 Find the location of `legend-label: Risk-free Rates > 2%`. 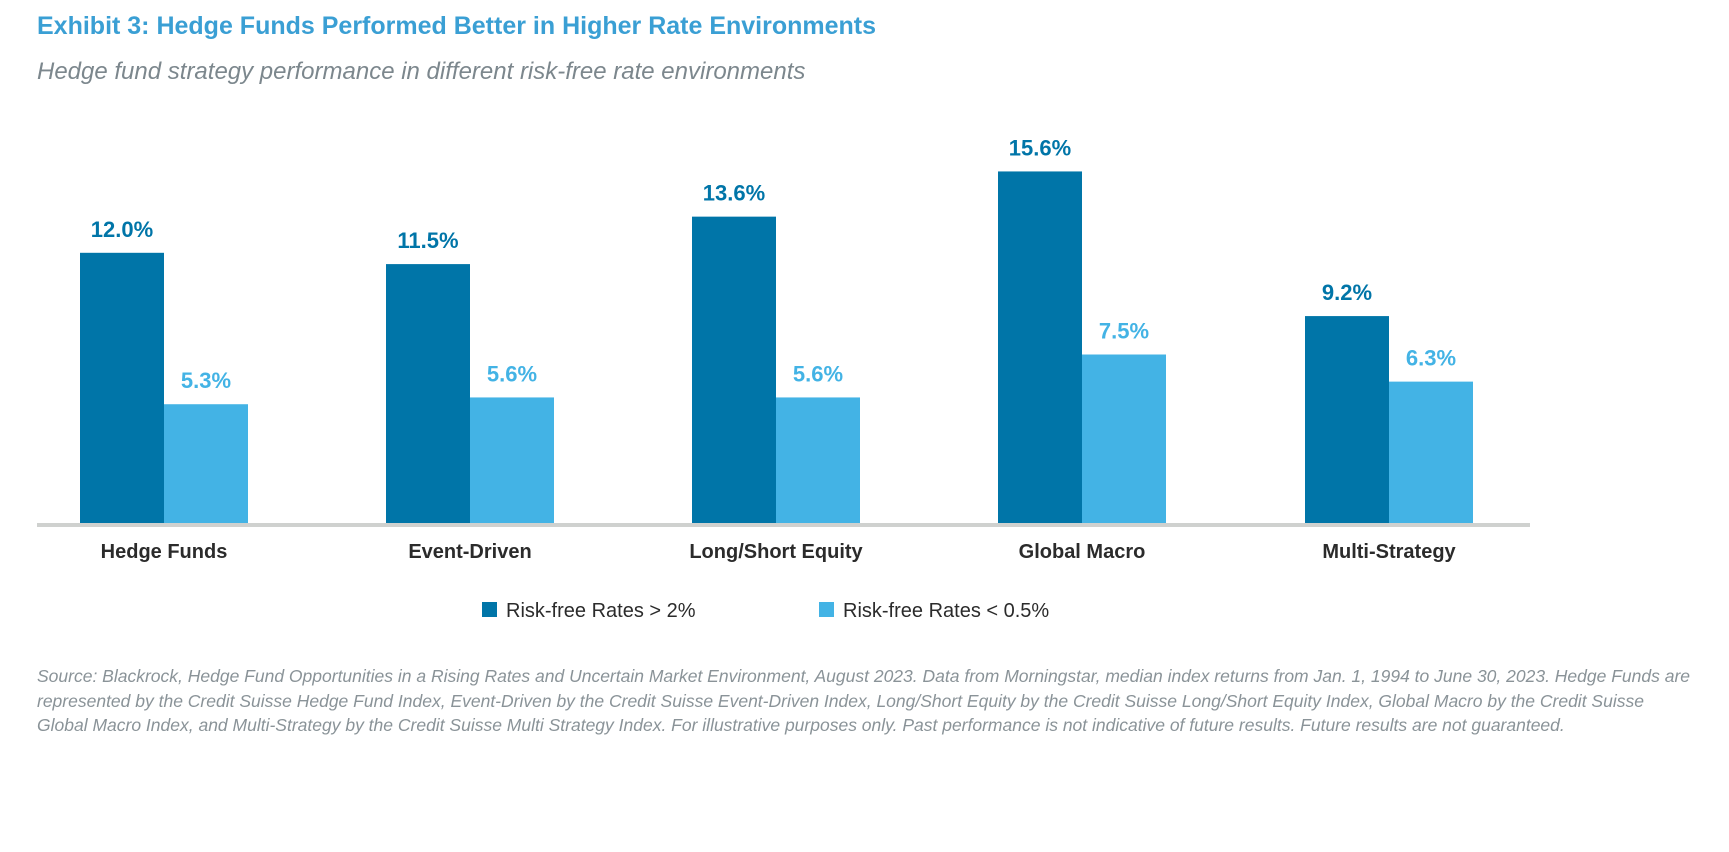

legend-label: Risk-free Rates > 2% is located at coordinates (601, 611).